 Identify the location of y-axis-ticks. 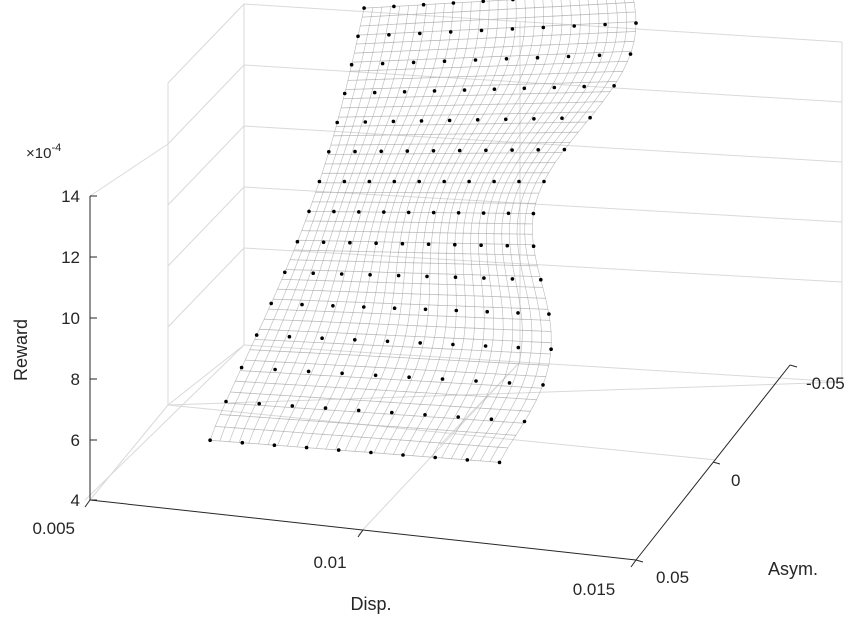
(716, 463).